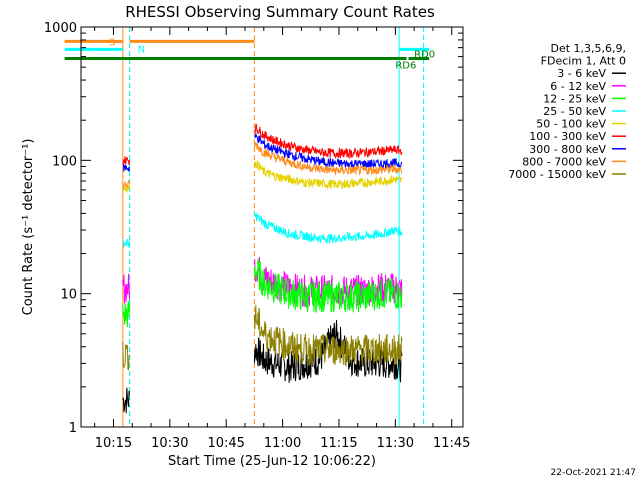 The image size is (640, 480). What do you see at coordinates (395, 443) in the screenshot?
I see `x-tick-label: 11:30` at bounding box center [395, 443].